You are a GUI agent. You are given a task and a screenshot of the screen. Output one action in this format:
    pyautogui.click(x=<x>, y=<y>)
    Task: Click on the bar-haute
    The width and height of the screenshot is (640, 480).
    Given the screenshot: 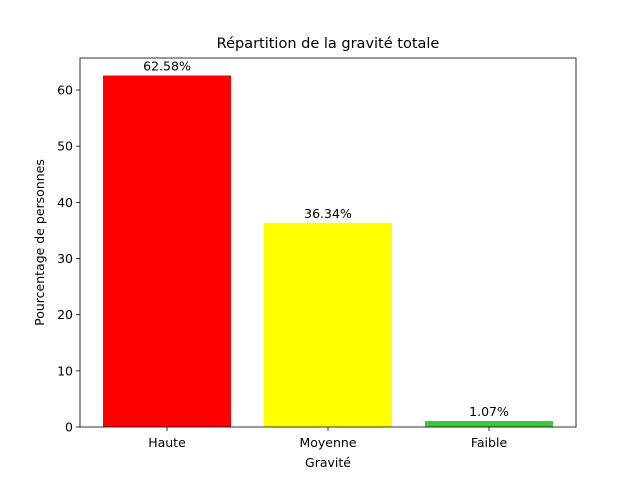 What is the action you would take?
    pyautogui.click(x=167, y=251)
    